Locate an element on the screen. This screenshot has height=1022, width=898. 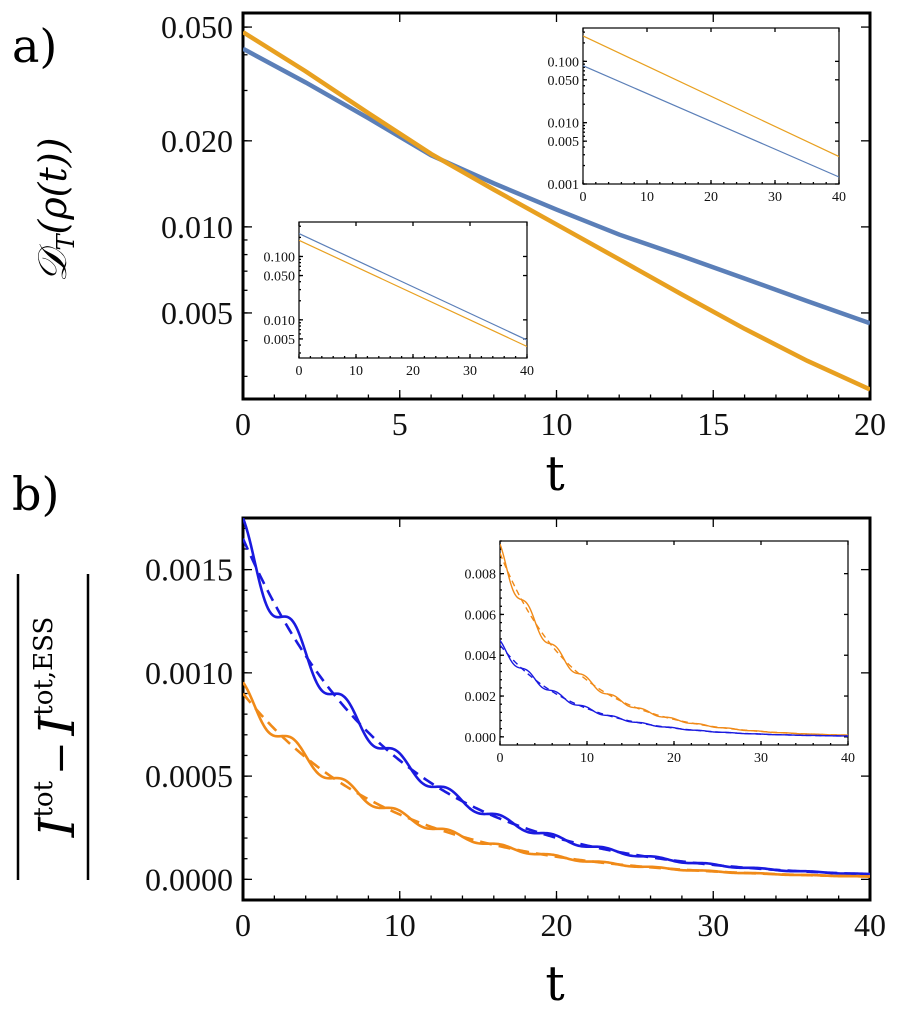
a-ylabel-subscript: T is located at coordinates (66, 242).